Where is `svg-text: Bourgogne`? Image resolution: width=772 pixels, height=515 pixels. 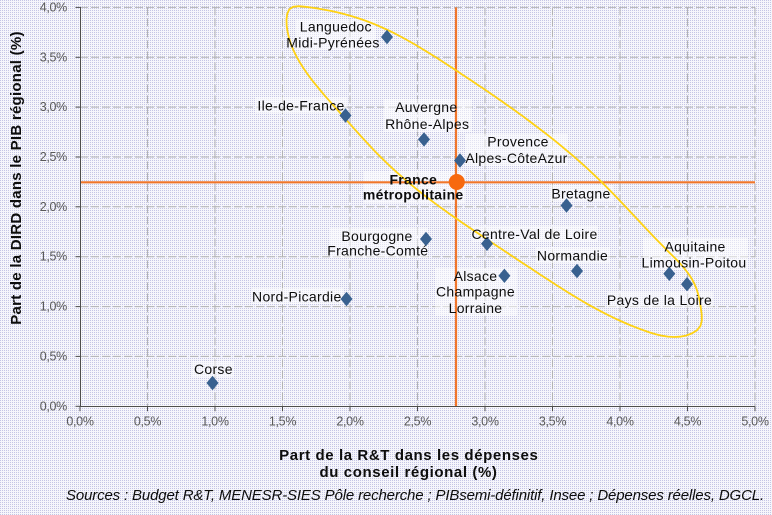 svg-text: Bourgogne is located at coordinates (376, 236).